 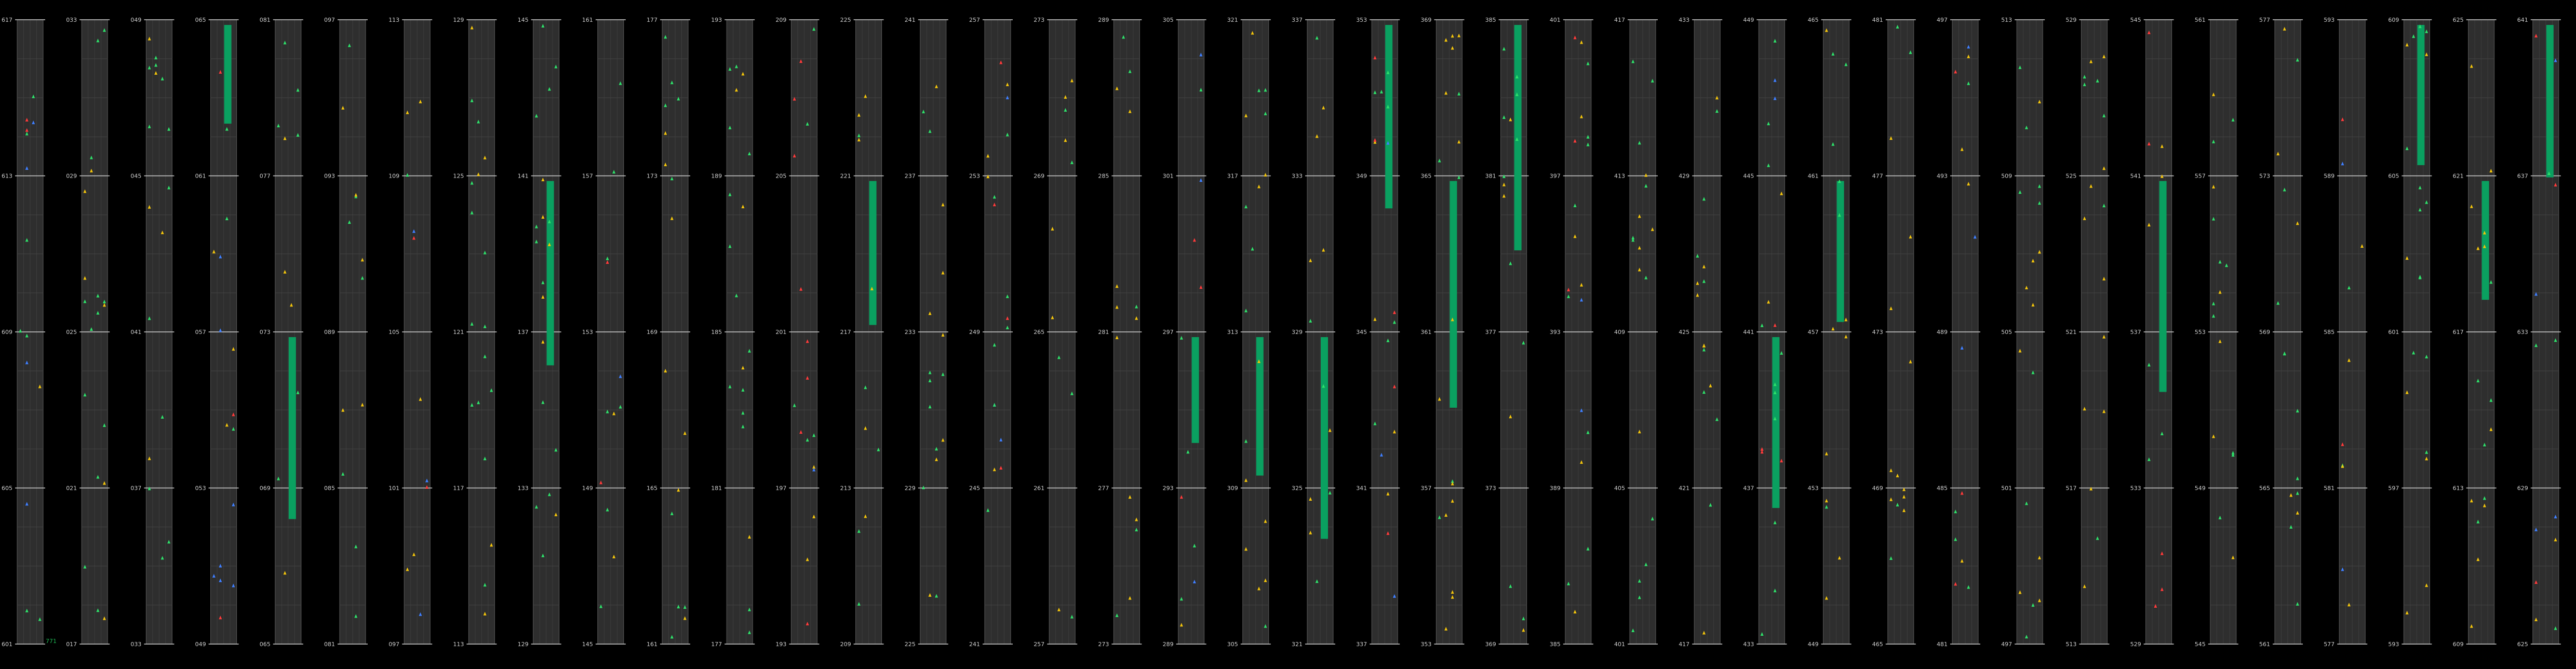 What do you see at coordinates (72, 176) in the screenshot?
I see `measure-number: 029` at bounding box center [72, 176].